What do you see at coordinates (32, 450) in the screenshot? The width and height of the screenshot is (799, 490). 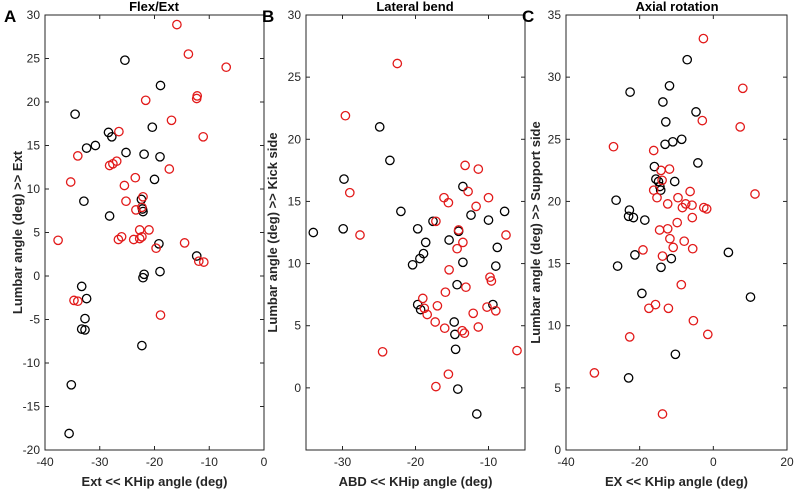 I see `panel-a-y-tick-label: -20` at bounding box center [32, 450].